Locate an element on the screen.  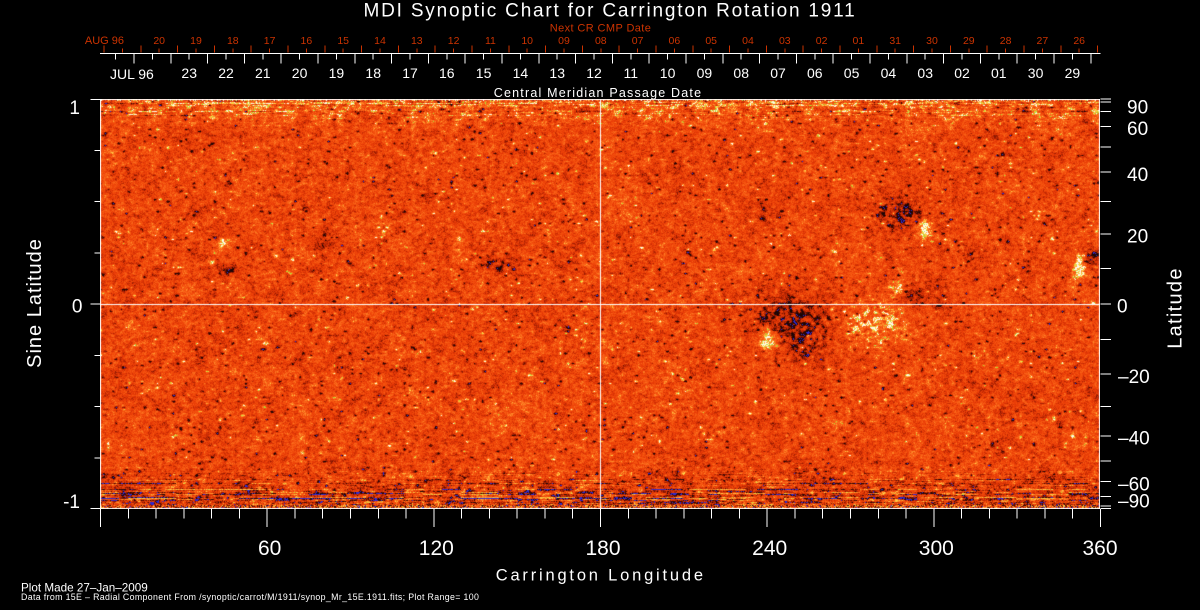
svg-text: 31 is located at coordinates (895, 41).